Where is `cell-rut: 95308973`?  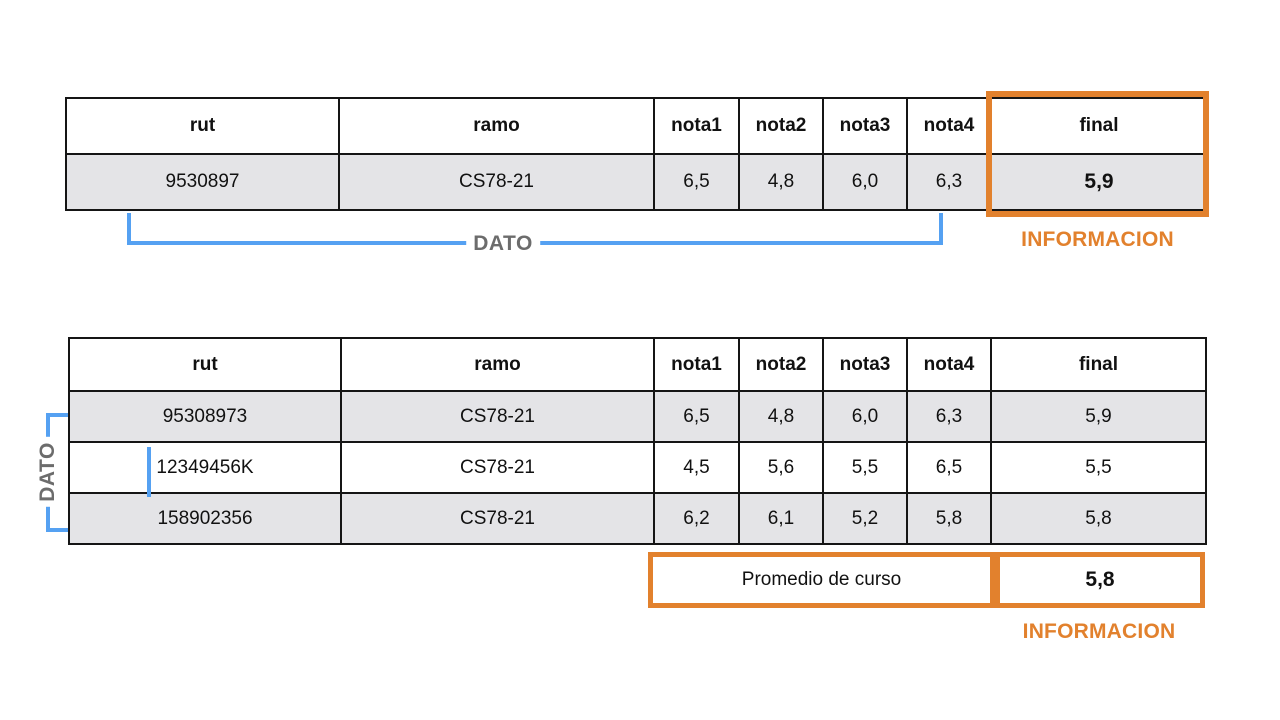 cell-rut: 95308973 is located at coordinates (205, 416).